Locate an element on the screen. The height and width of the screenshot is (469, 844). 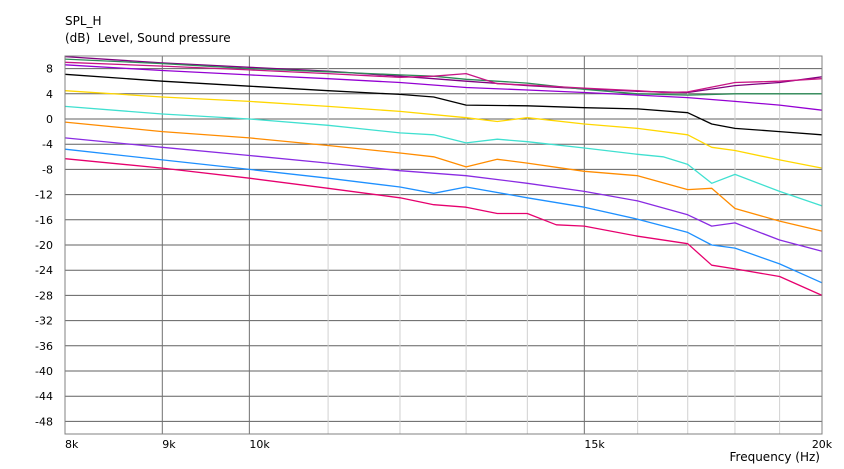
y-tick-label: 0 is located at coordinates (49, 119).